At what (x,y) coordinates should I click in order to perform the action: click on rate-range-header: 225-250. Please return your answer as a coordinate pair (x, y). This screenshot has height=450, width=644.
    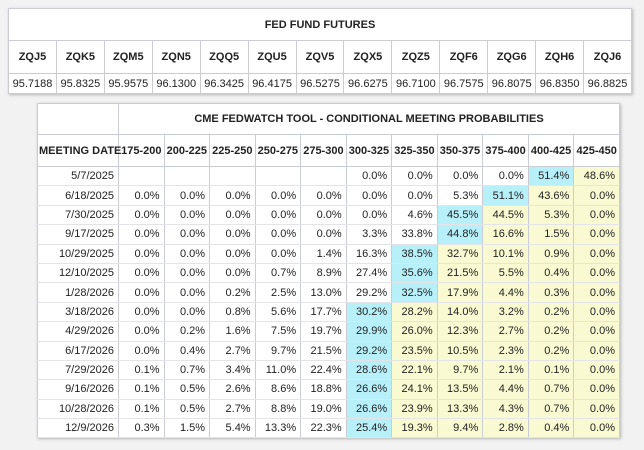
    Looking at the image, I should click on (232, 150).